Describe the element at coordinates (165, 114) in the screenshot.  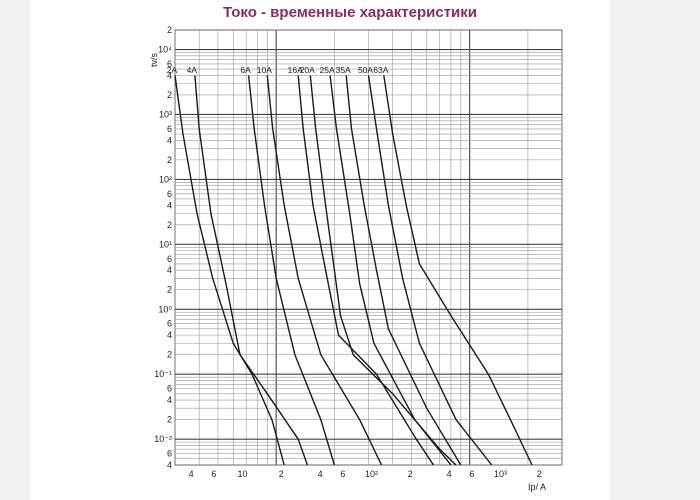
I see `y-tick-label: 10³` at that location.